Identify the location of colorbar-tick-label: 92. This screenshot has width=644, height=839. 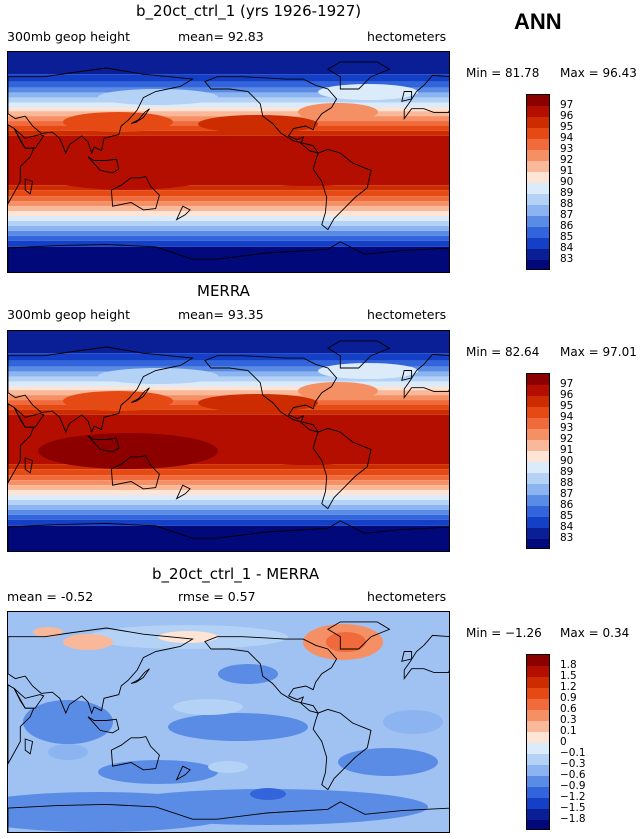
(567, 439).